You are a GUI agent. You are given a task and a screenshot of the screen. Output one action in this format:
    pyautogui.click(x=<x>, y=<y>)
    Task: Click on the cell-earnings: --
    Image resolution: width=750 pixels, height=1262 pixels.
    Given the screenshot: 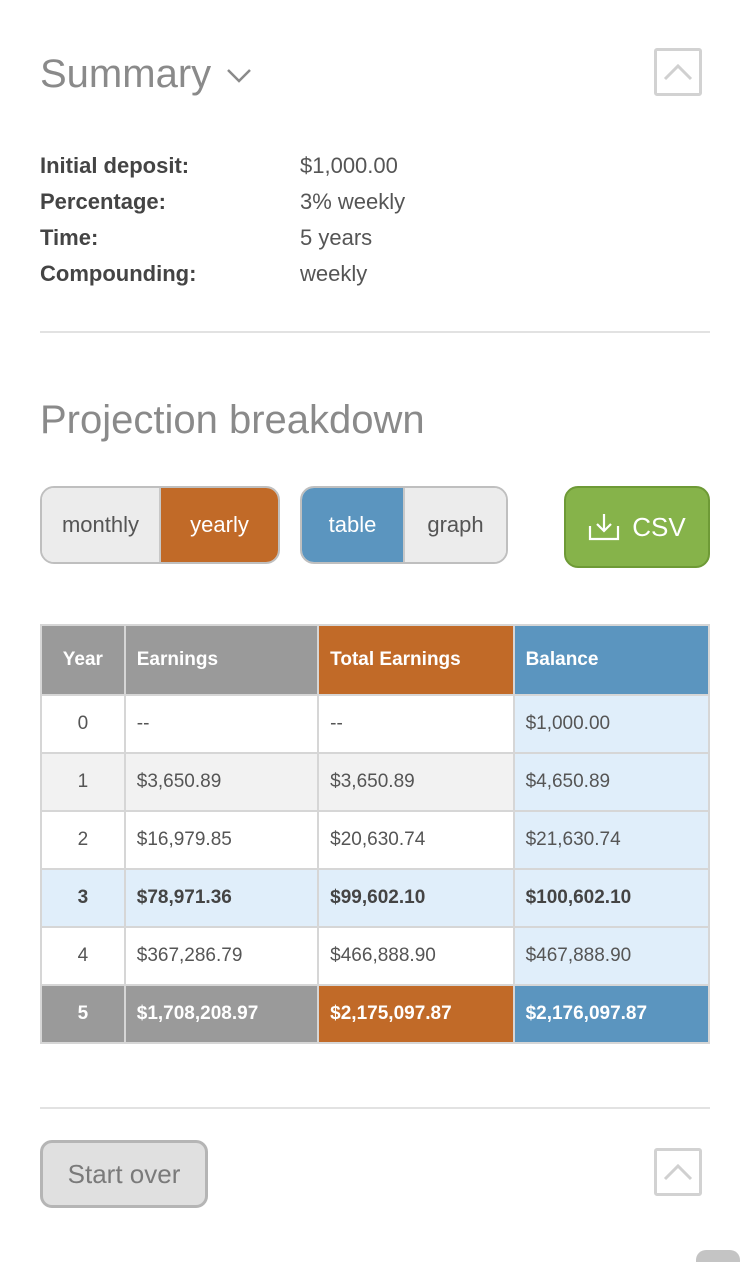 What is the action you would take?
    pyautogui.click(x=221, y=724)
    